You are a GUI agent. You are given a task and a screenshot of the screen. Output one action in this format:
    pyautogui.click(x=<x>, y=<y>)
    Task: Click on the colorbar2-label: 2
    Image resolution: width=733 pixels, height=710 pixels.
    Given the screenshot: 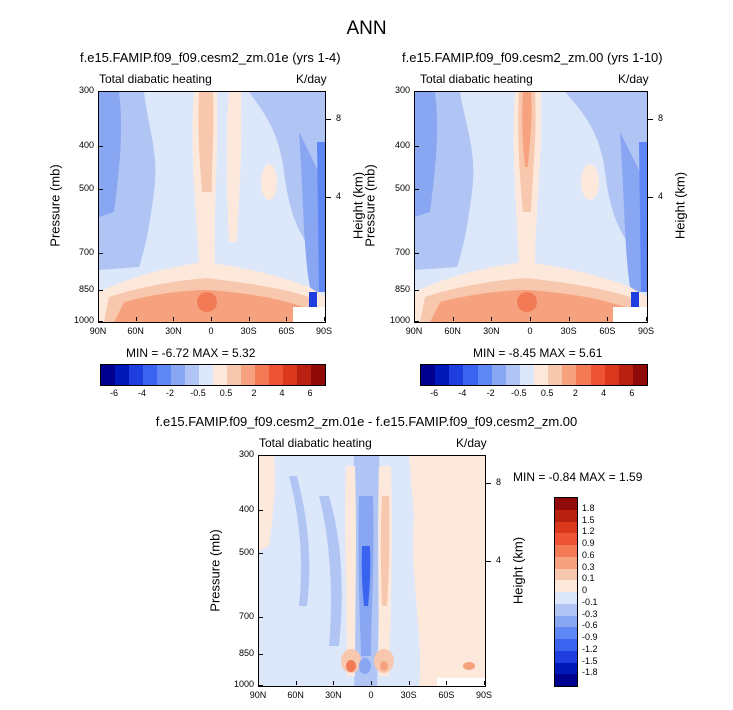 What is the action you would take?
    pyautogui.click(x=575, y=393)
    